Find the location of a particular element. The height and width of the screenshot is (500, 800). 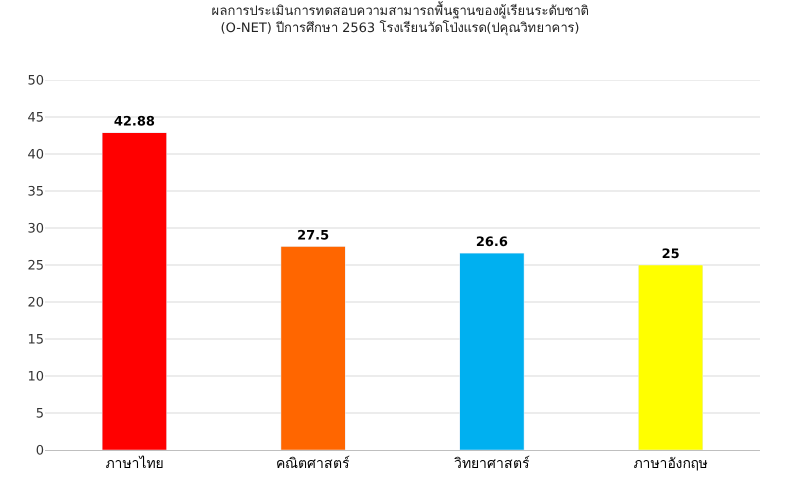

y-tick-label: 40 is located at coordinates (35, 155).